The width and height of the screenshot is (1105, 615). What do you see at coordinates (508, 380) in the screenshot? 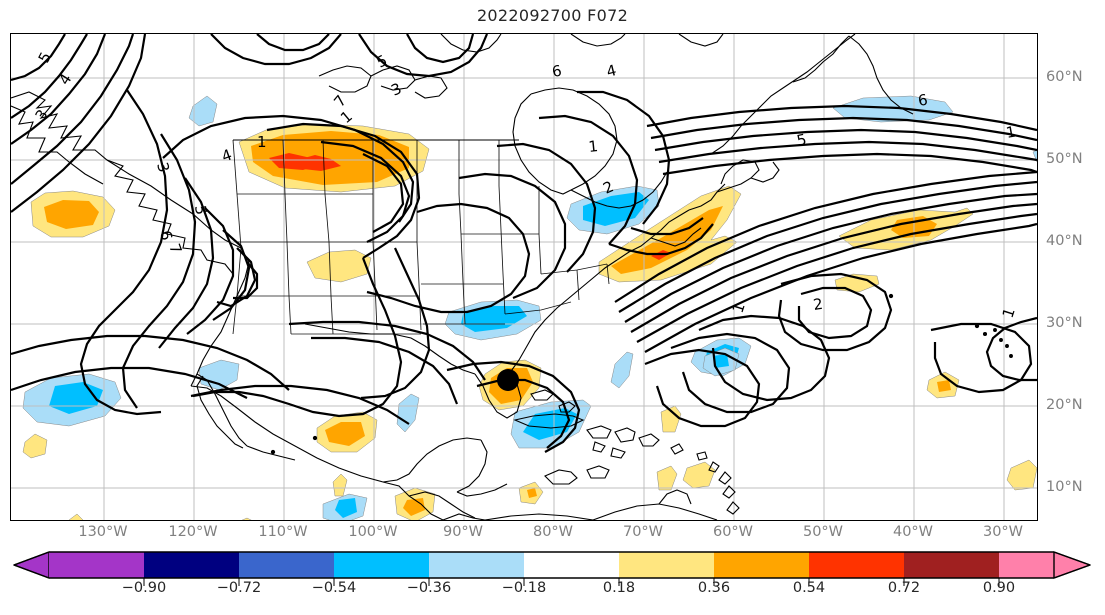
I see `storm-center-marker` at bounding box center [508, 380].